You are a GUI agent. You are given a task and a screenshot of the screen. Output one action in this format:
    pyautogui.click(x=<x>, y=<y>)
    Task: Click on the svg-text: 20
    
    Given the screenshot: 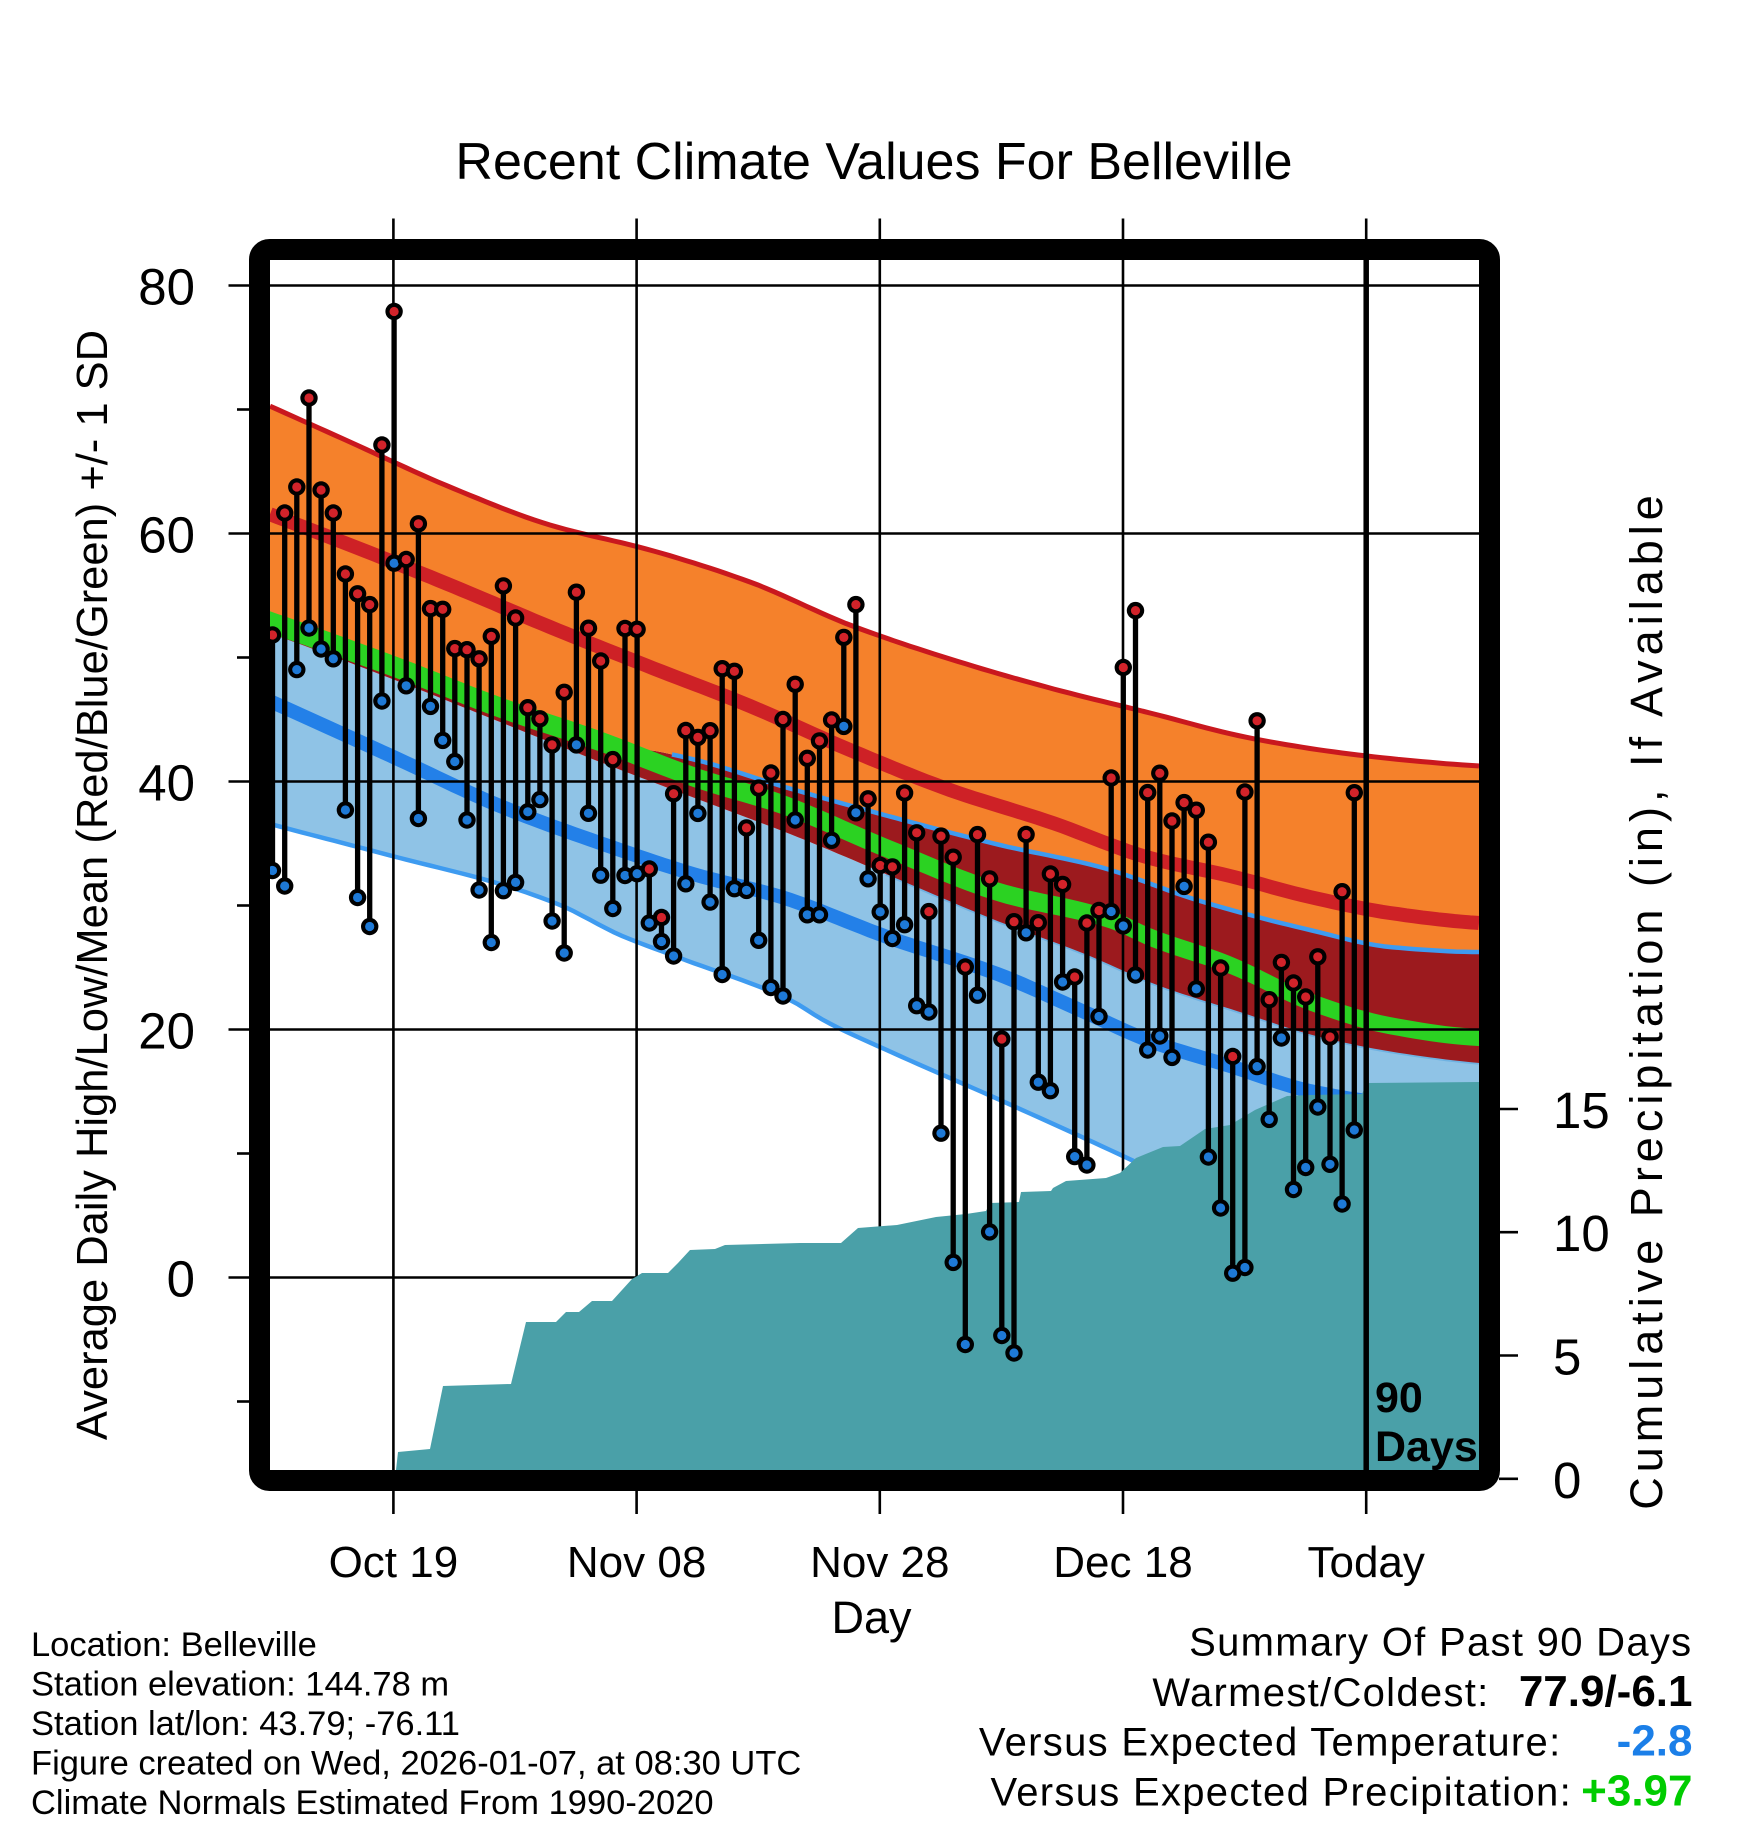 What is the action you would take?
    pyautogui.click(x=166, y=1031)
    